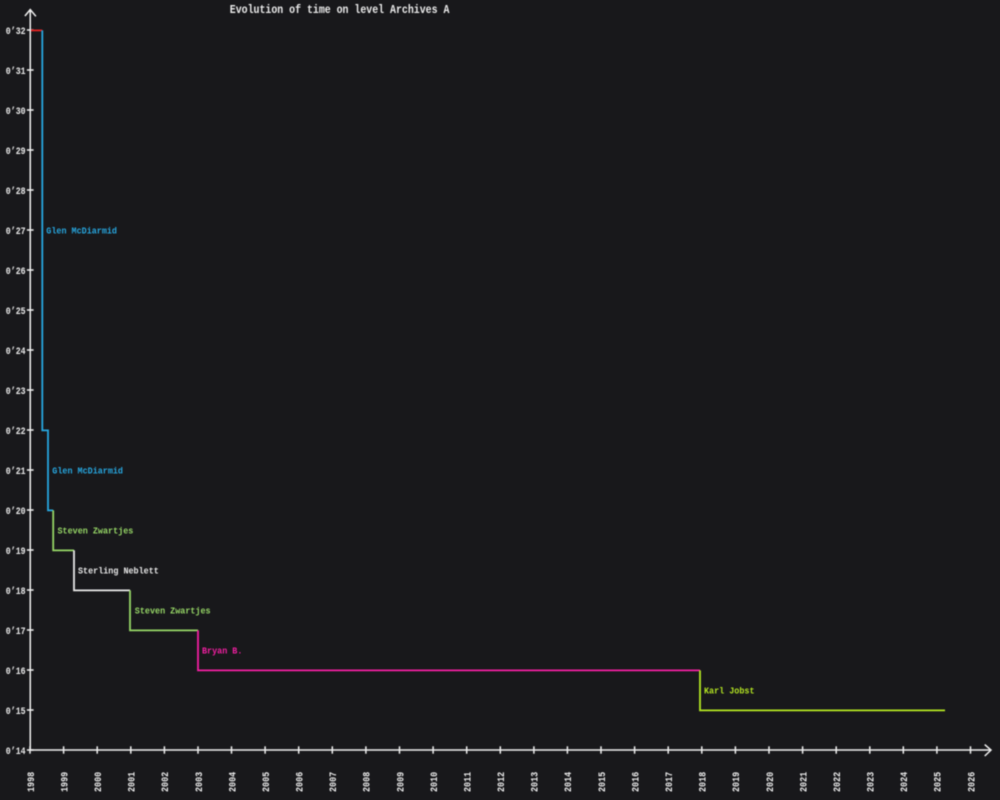 This screenshot has height=800, width=1000. I want to click on svg-text: 2024, so click(905, 782).